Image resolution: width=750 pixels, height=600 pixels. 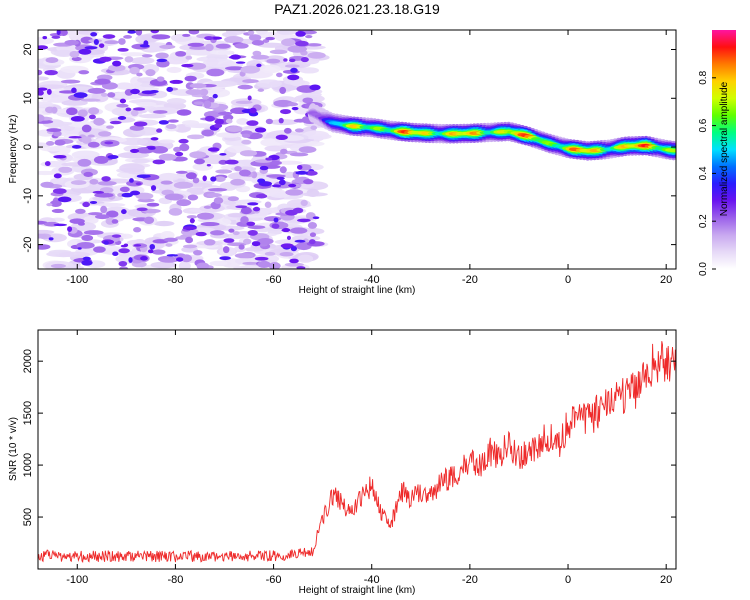 I want to click on snr-x-tick-label: 20, so click(x=666, y=580).